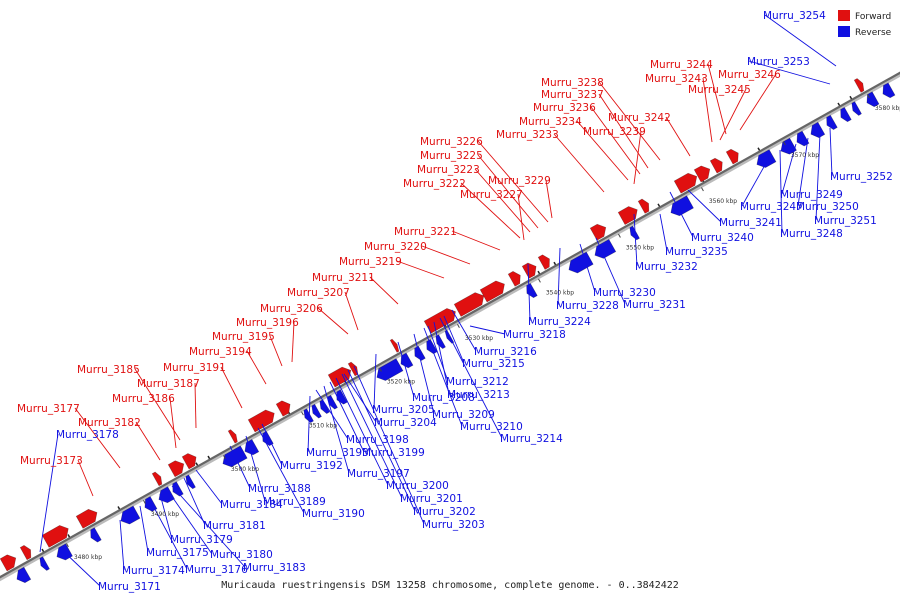 The width and height of the screenshot is (900, 600). Describe the element at coordinates (560, 292) in the screenshot. I see `axis-tick-label: 3540 kbp` at that location.